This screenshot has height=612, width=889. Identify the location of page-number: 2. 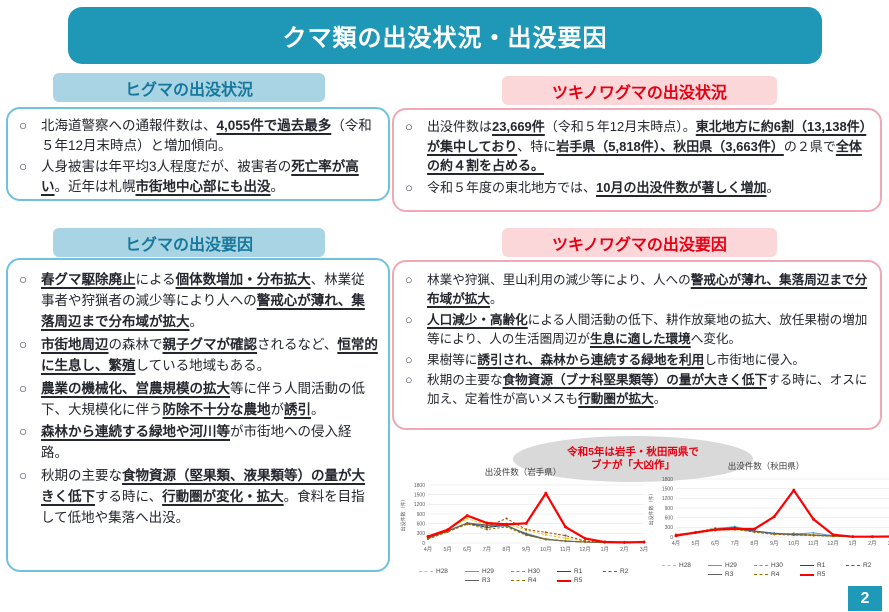
(865, 598).